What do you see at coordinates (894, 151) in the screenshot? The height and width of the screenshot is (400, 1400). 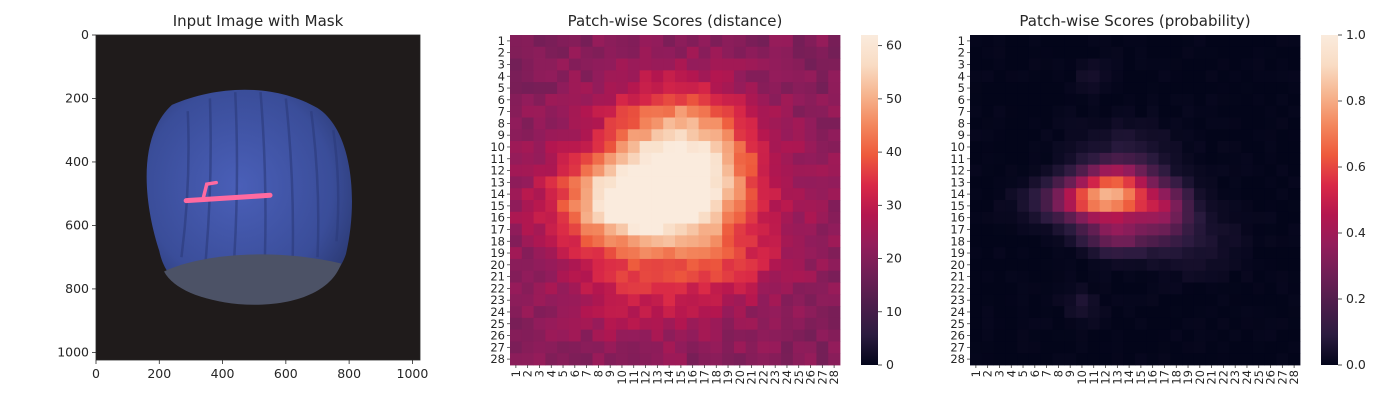 I see `colorbar-tick-label: 40` at bounding box center [894, 151].